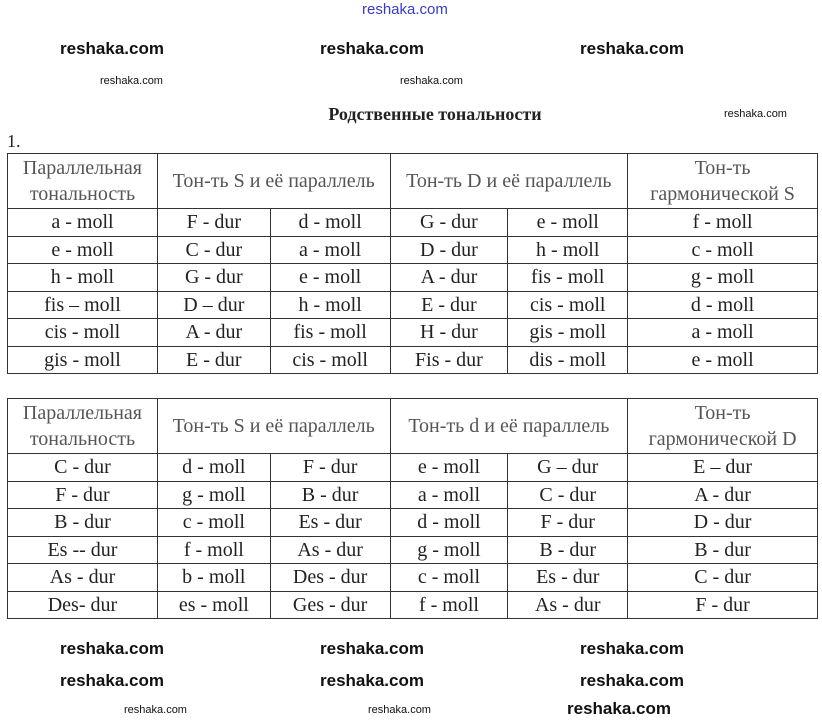 The image size is (822, 722). I want to click on column-header: Тон-ть гармонической D, so click(722, 426).